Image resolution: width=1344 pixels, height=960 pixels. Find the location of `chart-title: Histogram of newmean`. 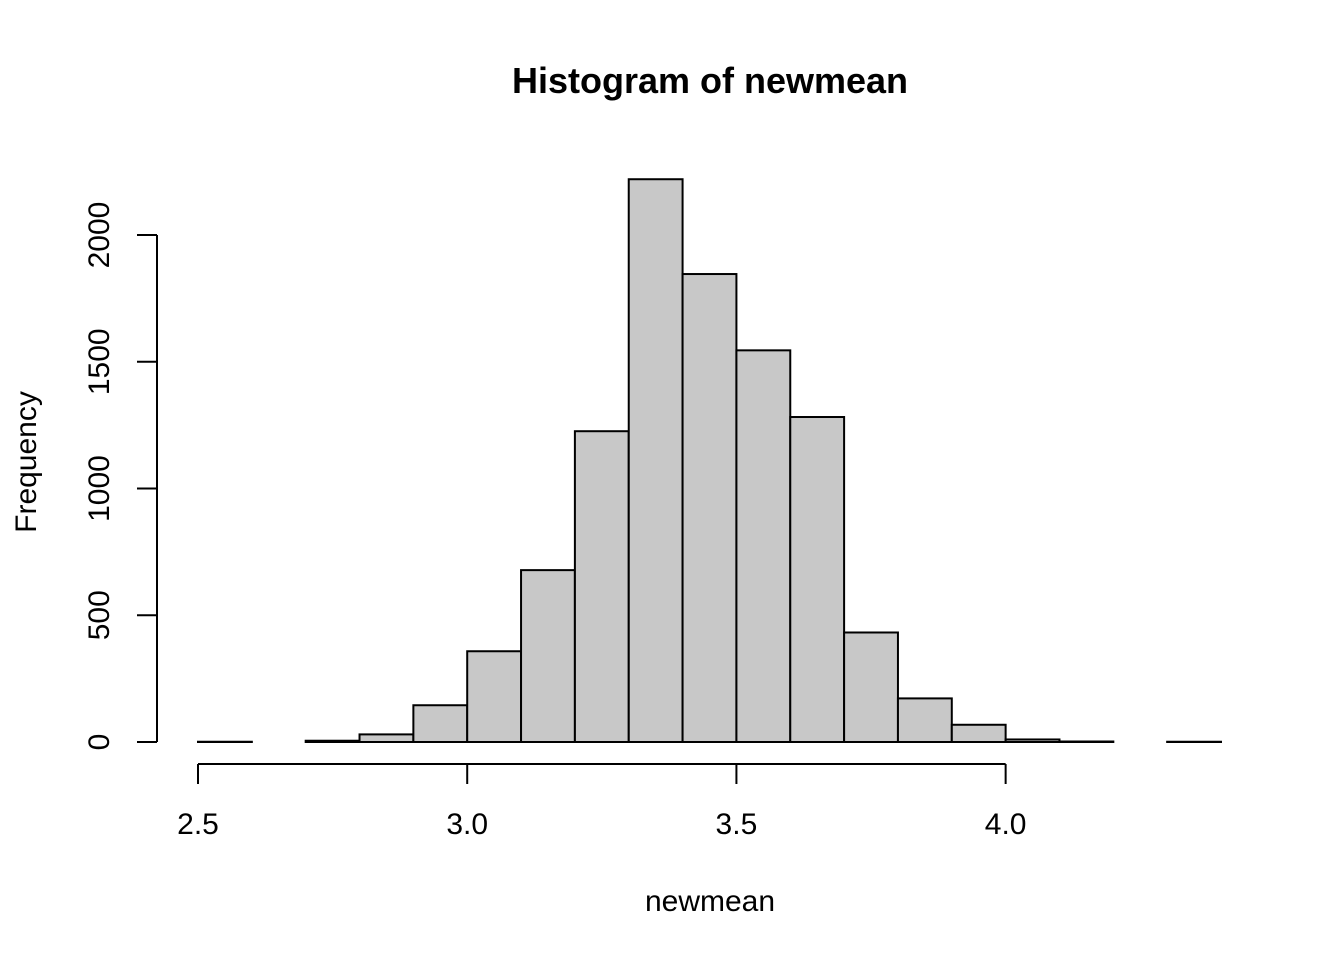

chart-title: Histogram of newmean is located at coordinates (710, 80).